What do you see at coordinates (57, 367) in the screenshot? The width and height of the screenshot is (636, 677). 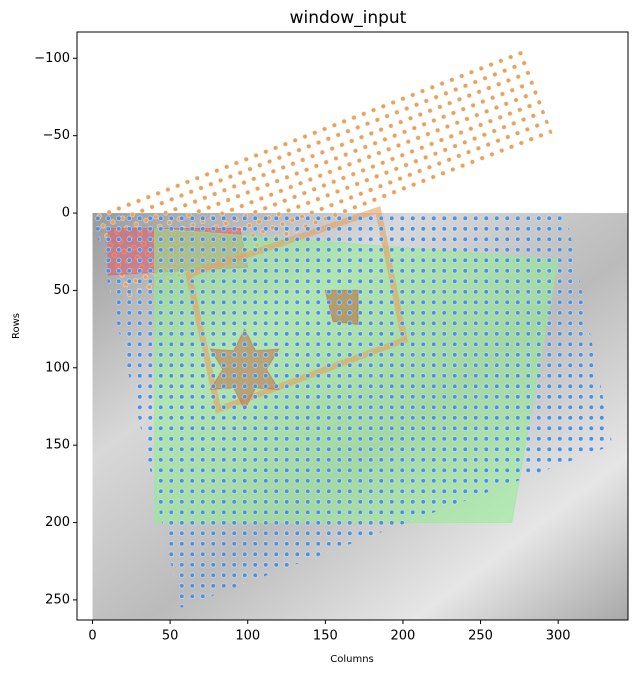 I see `y-tick-label: 100` at bounding box center [57, 367].